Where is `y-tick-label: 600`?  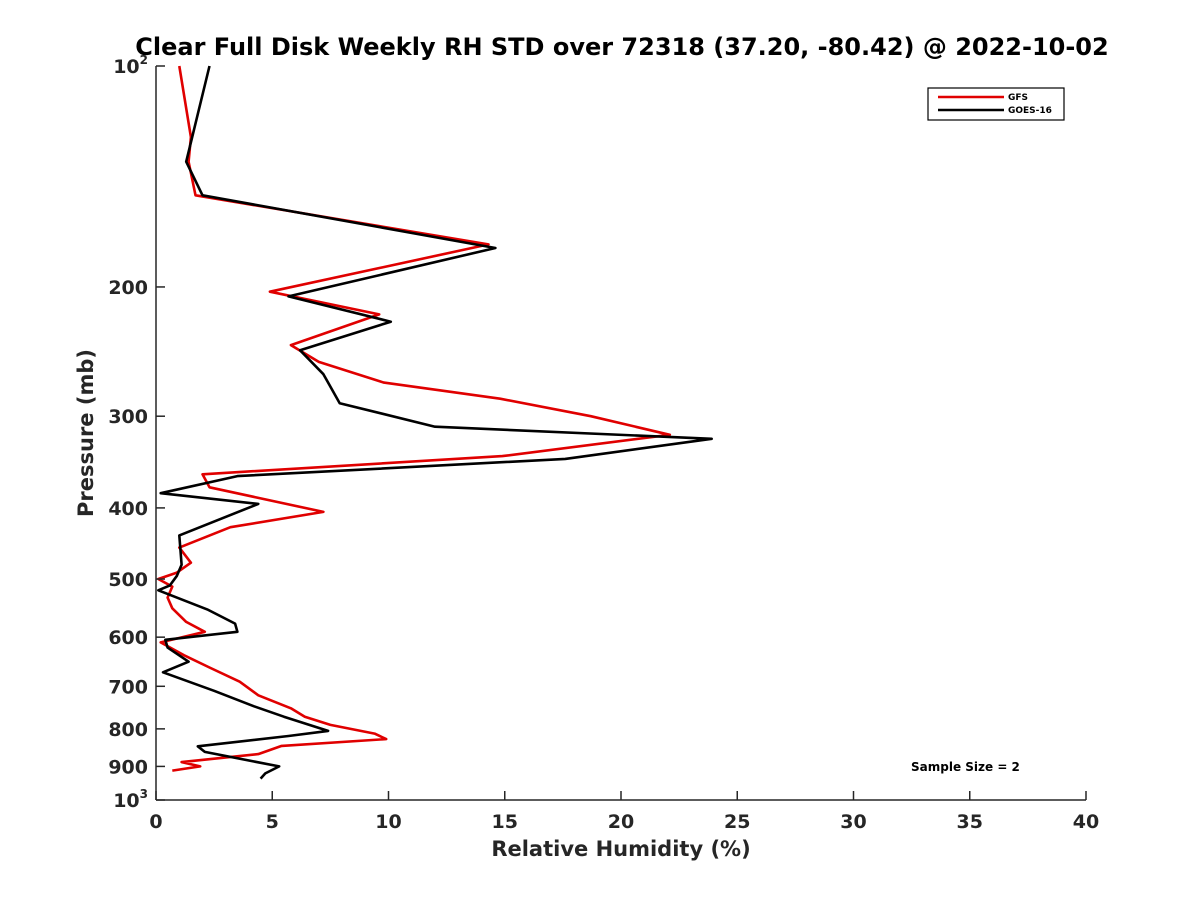 y-tick-label: 600 is located at coordinates (128, 638).